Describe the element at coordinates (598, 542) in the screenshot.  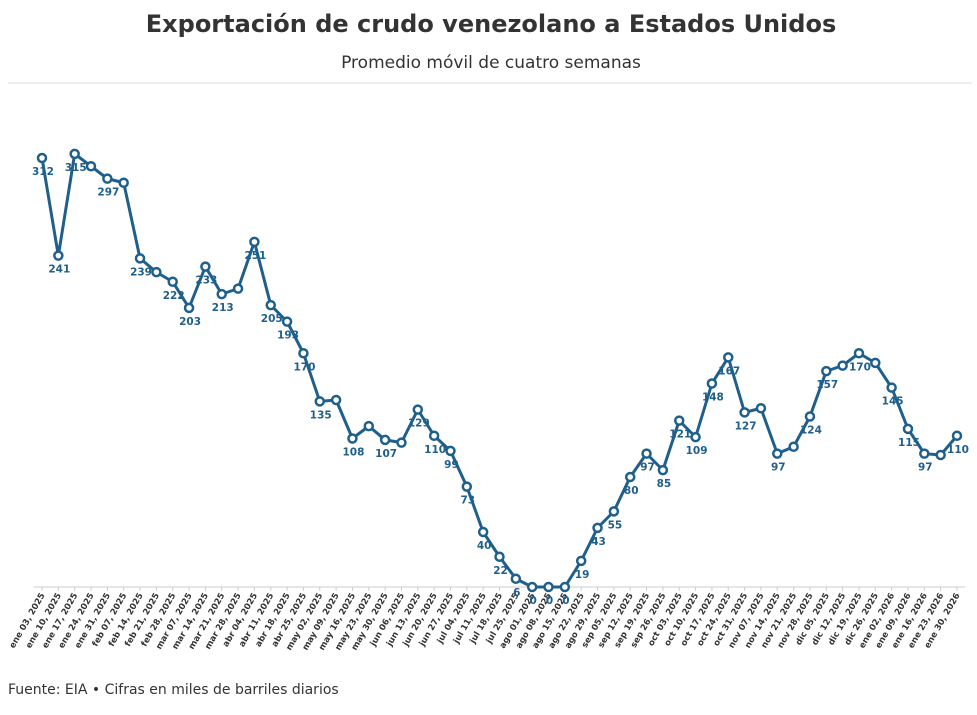
I see `value-label: 43` at that location.